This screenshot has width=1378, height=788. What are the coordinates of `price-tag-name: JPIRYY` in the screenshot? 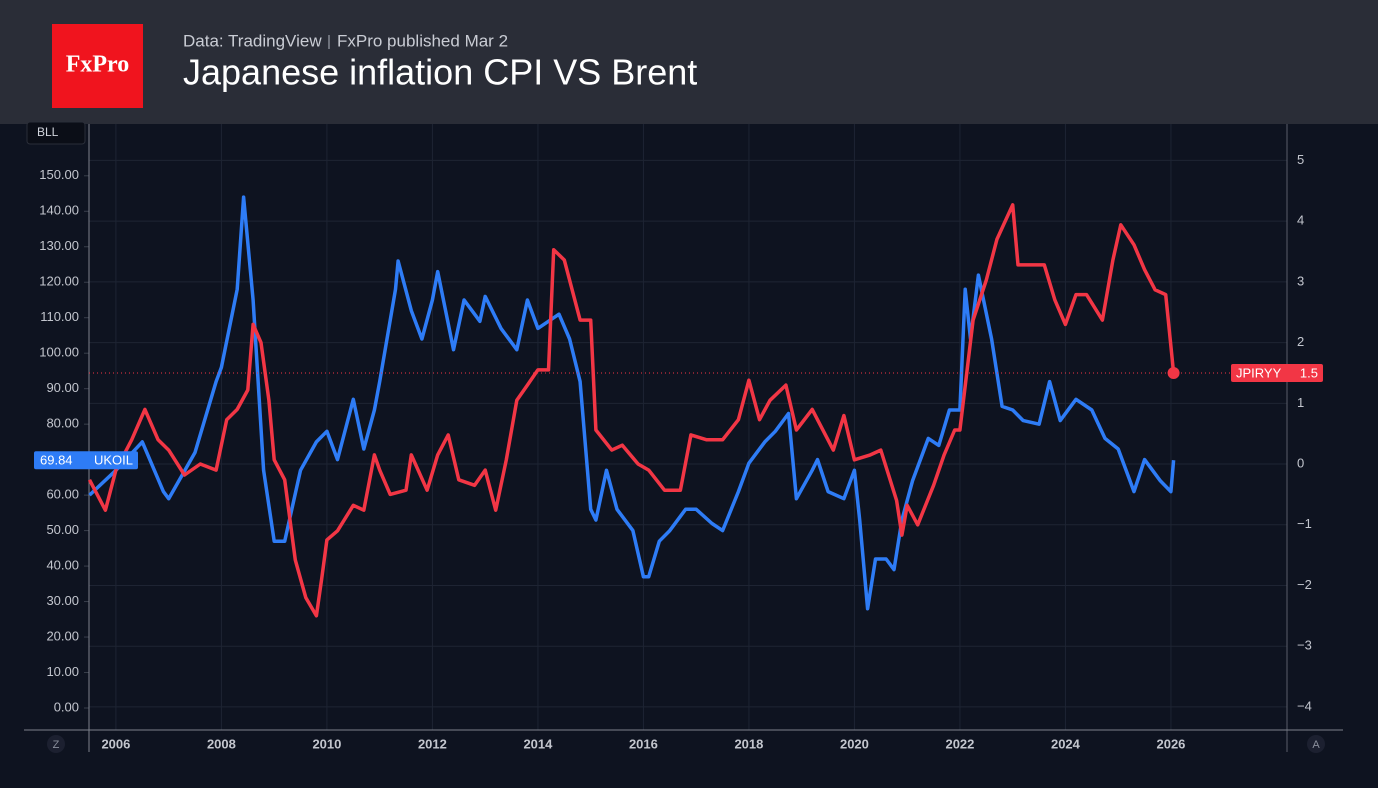 It's located at (1259, 372).